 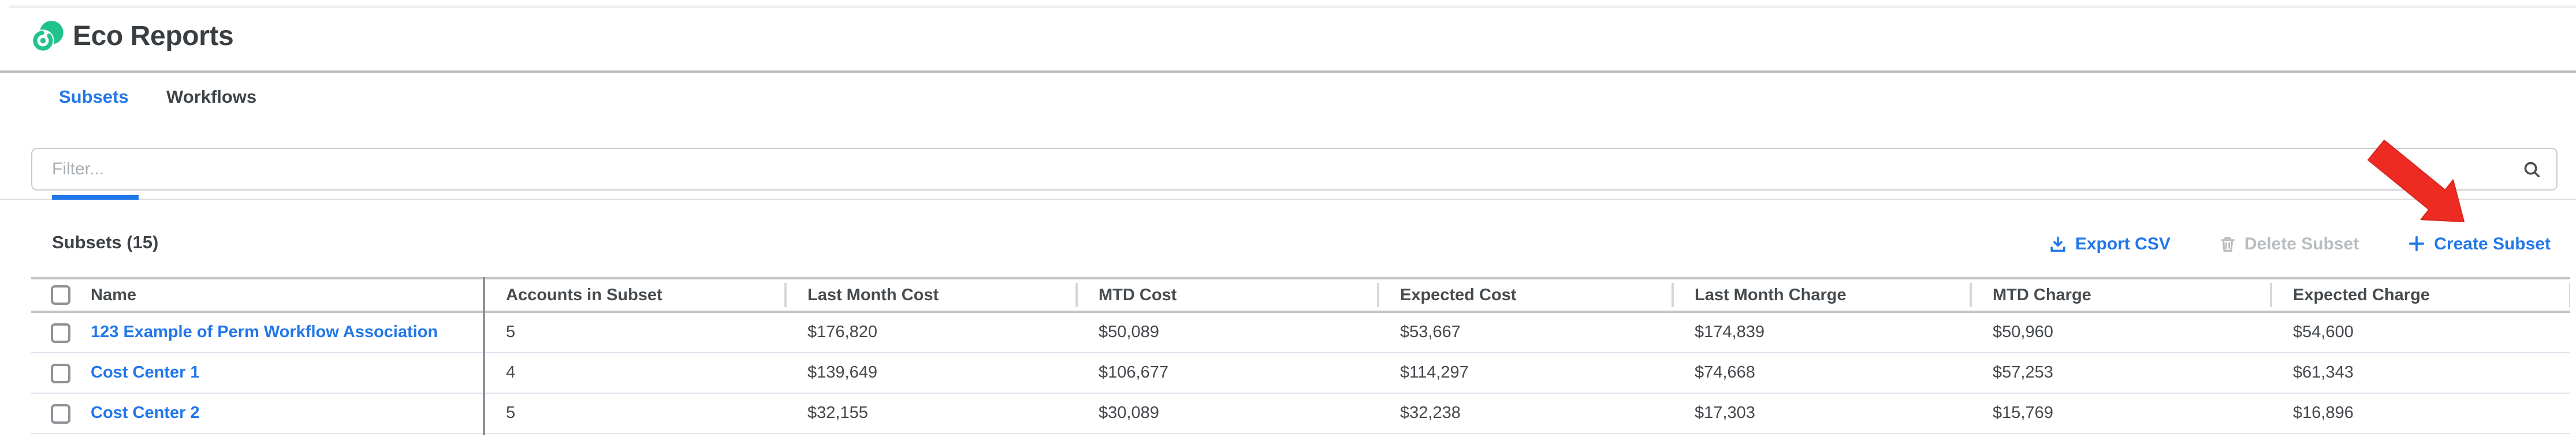 I want to click on column-header-expected-charge: Expected Charge, so click(x=2420, y=295).